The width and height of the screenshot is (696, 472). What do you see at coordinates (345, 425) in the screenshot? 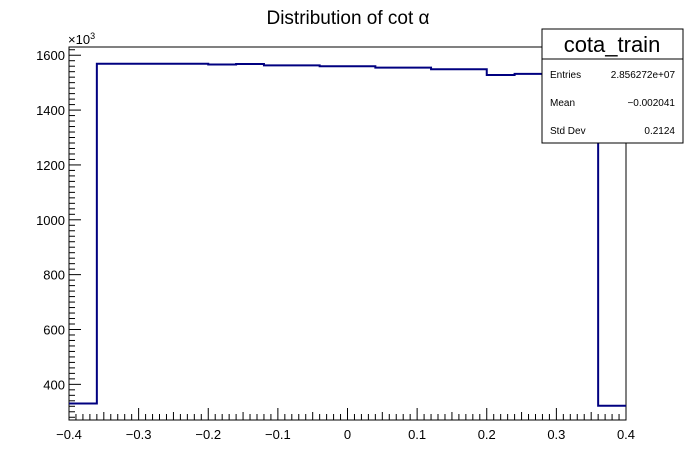
I see `x-axis: −0.4 −0.3 −0.2 −0.1 0 0.1 0.2 0.3 0.4` at bounding box center [345, 425].